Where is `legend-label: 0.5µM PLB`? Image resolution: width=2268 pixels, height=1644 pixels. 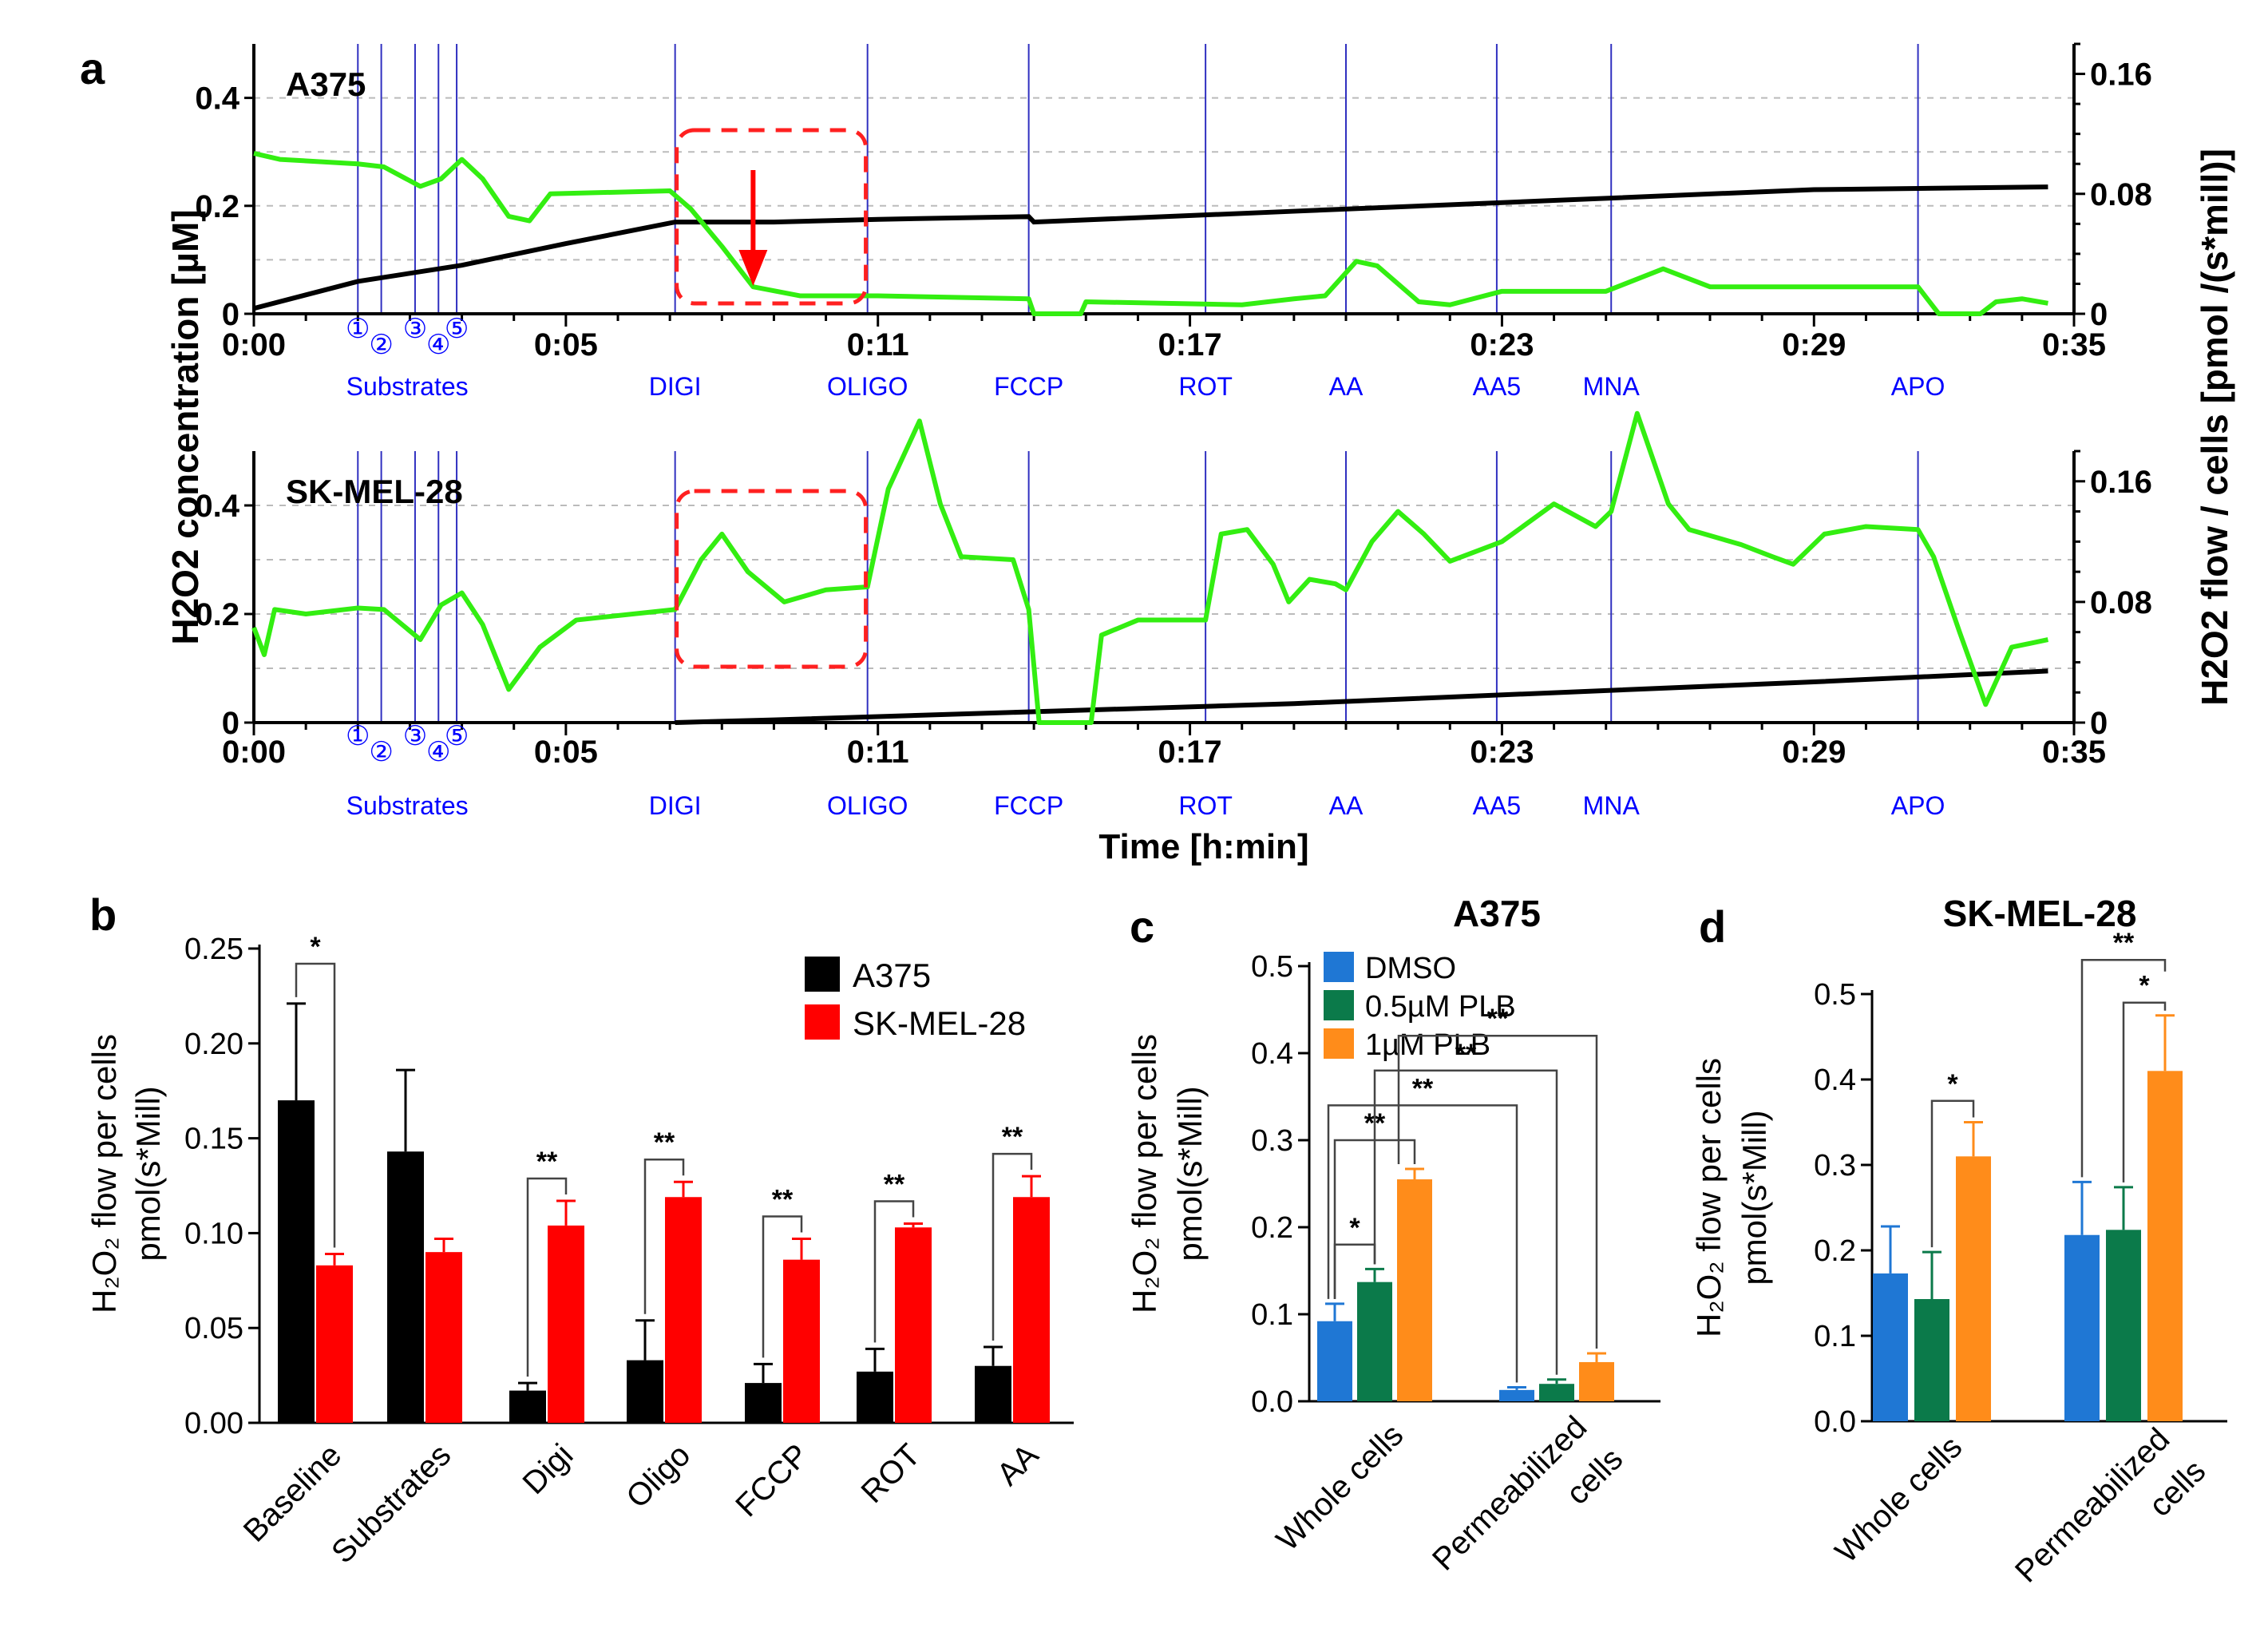
legend-label: 0.5µM PLB is located at coordinates (1440, 1007).